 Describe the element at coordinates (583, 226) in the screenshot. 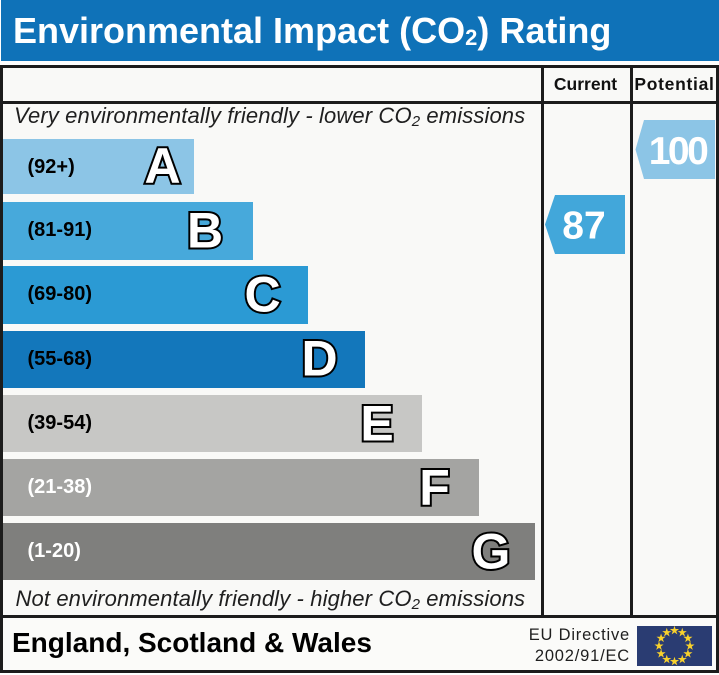

I see `svg-text: 87` at that location.